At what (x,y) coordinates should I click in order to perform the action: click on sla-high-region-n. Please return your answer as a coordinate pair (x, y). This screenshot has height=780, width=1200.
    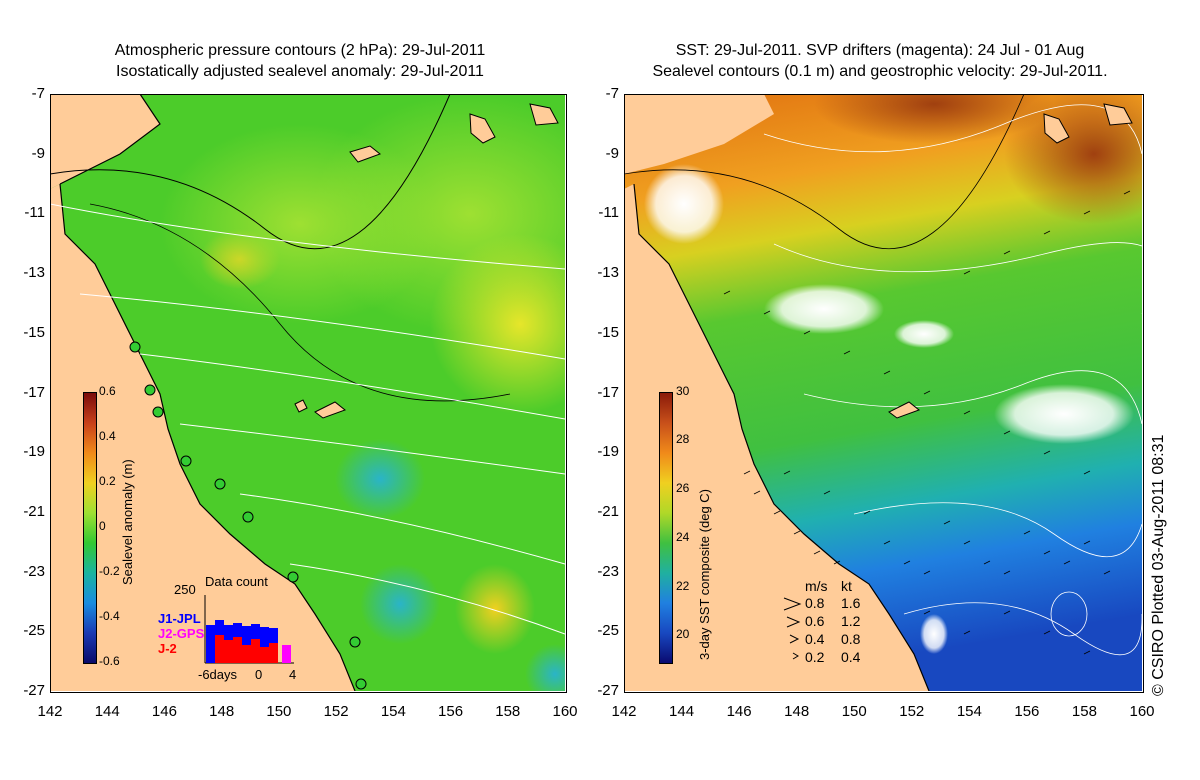
    Looking at the image, I should click on (300, 224).